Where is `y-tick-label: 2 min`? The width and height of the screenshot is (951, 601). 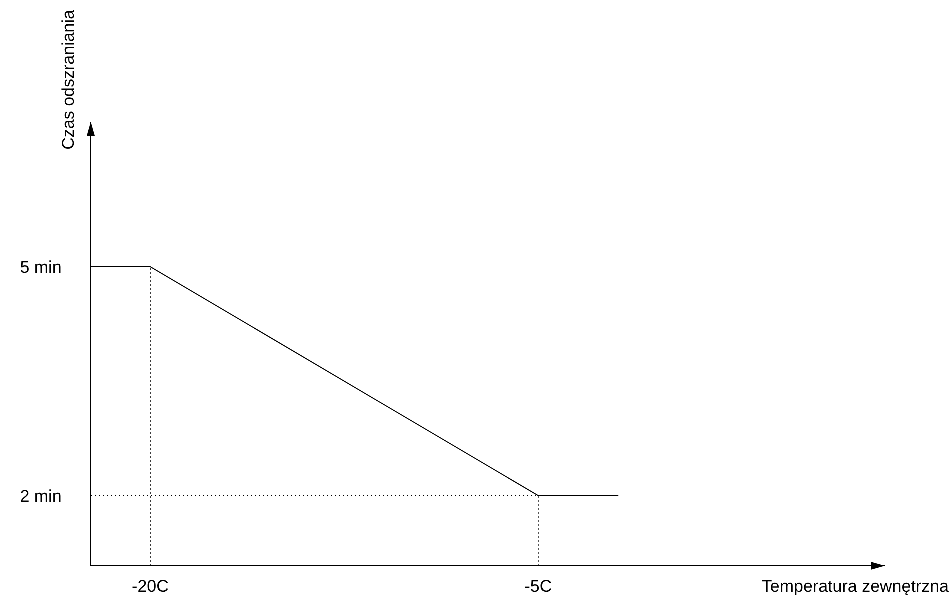
y-tick-label: 2 min is located at coordinates (41, 496).